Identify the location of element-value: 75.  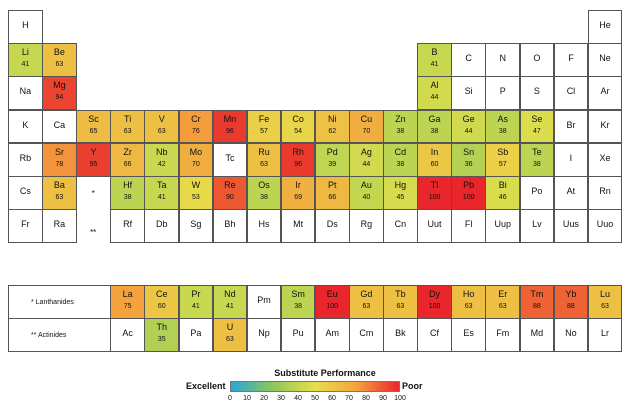
(127, 306).